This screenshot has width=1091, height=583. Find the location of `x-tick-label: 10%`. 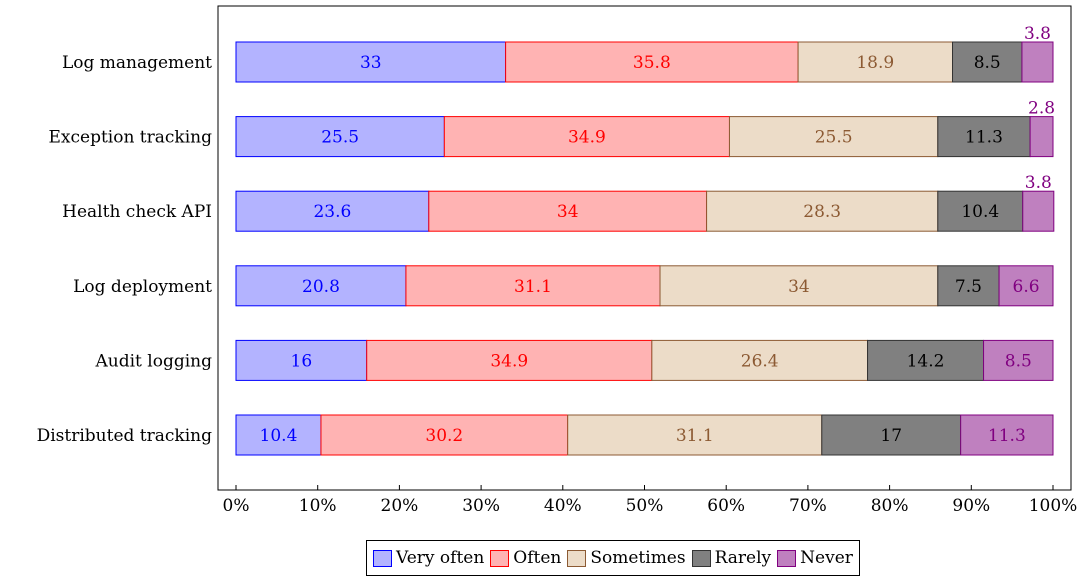

x-tick-label: 10% is located at coordinates (318, 506).